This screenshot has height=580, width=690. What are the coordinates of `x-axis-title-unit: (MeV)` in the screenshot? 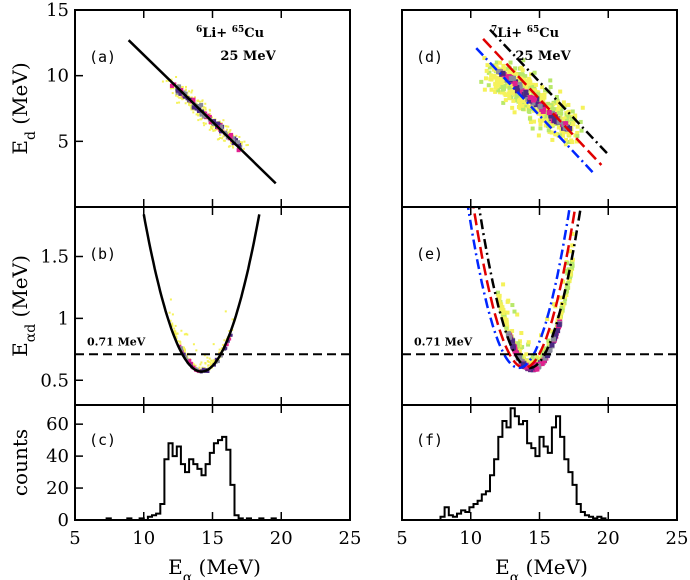 It's located at (226, 567).